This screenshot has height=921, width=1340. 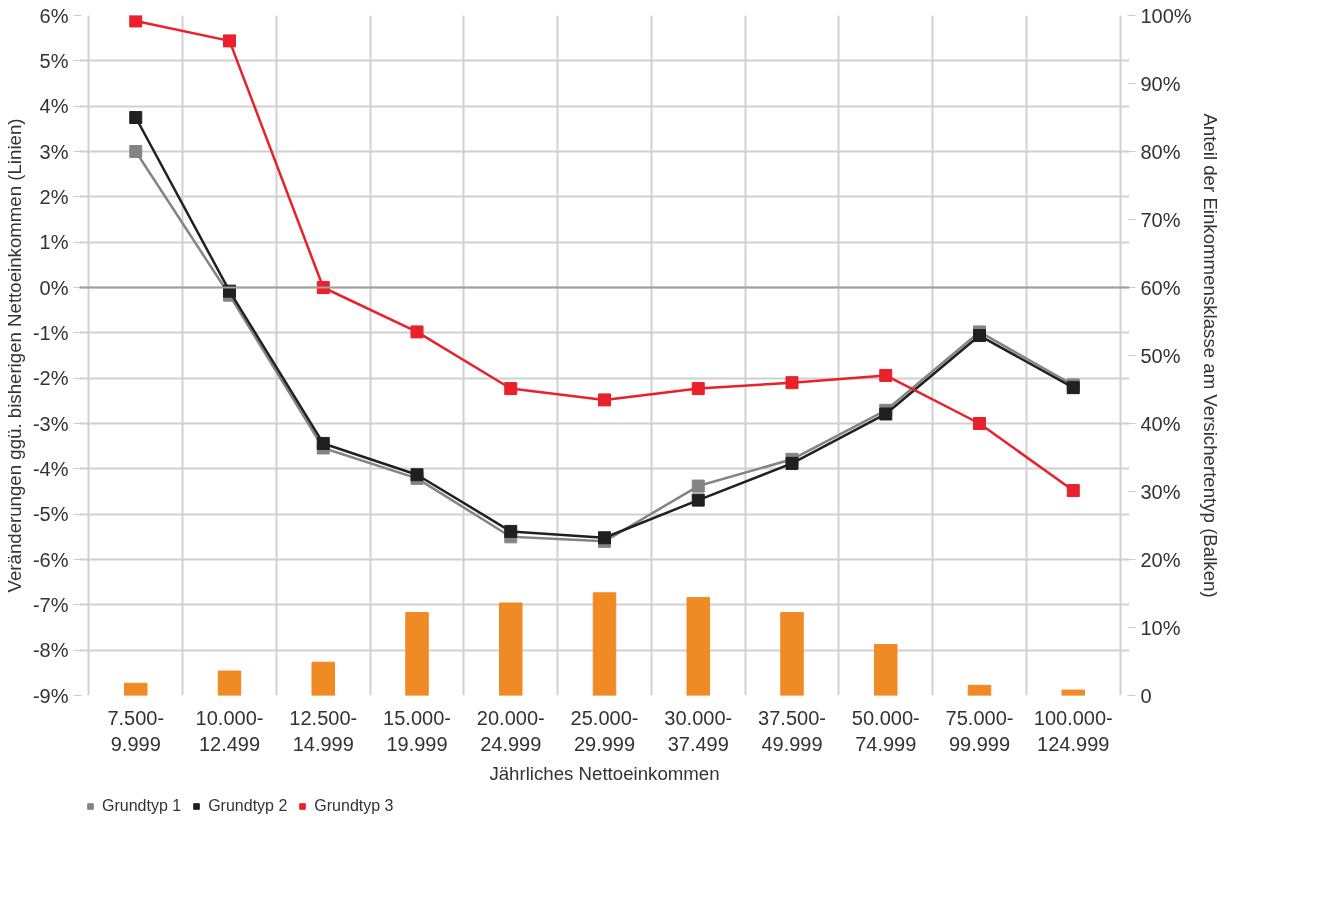 What do you see at coordinates (604, 730) in the screenshot?
I see `x-tick-label: 25.000- 29.999` at bounding box center [604, 730].